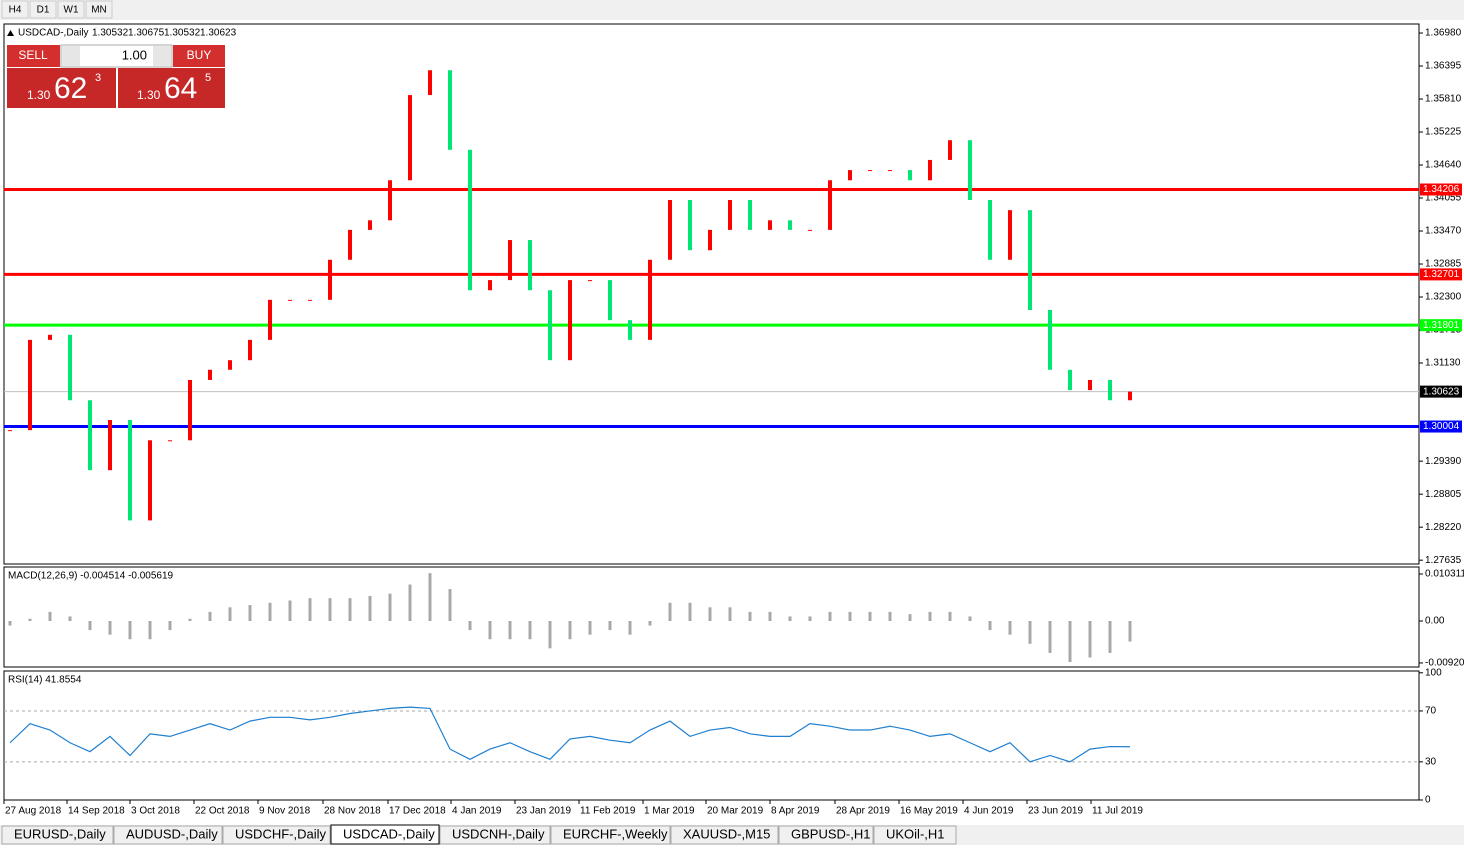  I want to click on y-tick-label: 1.35225, so click(1443, 132).